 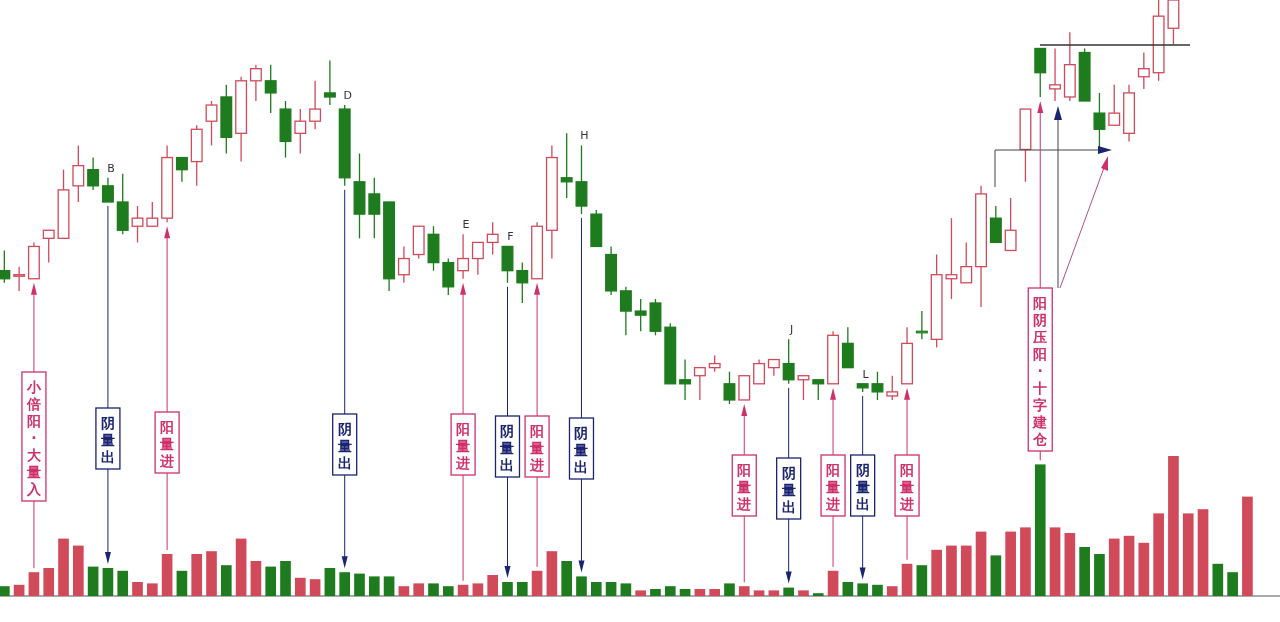 I want to click on text: 阳阴压阳·十字建仓, so click(x=1040, y=371).